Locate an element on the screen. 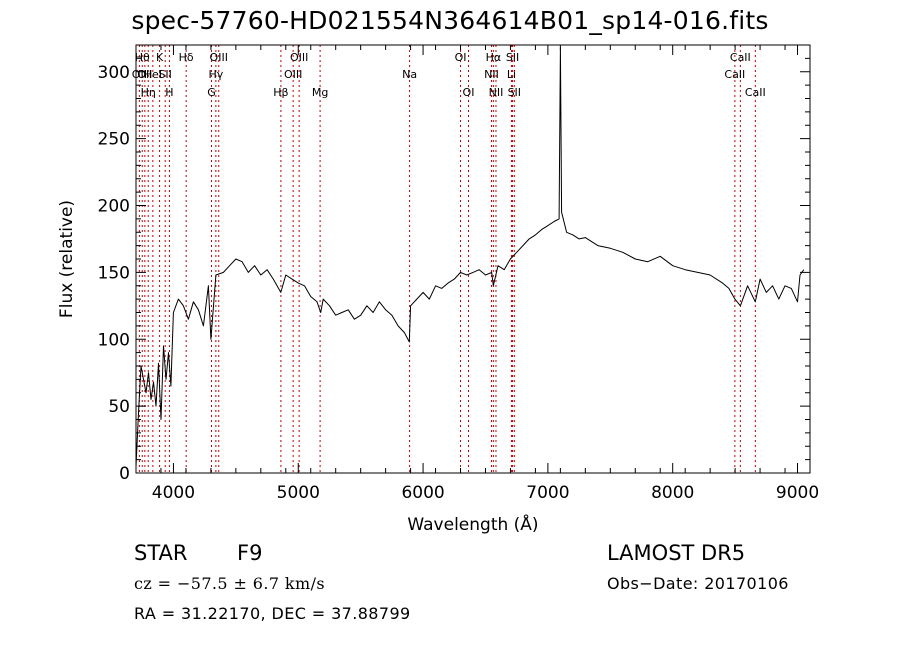 This screenshot has height=649, width=900. line-marker-label-4: HeI is located at coordinates (153, 74).